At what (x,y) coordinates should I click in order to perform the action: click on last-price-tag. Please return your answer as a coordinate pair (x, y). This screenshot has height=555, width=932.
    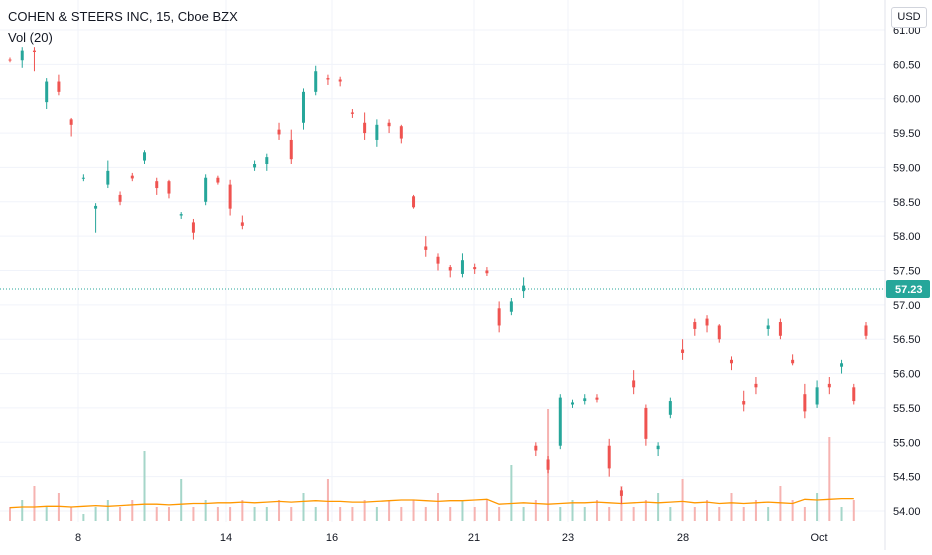
    Looking at the image, I should click on (908, 289).